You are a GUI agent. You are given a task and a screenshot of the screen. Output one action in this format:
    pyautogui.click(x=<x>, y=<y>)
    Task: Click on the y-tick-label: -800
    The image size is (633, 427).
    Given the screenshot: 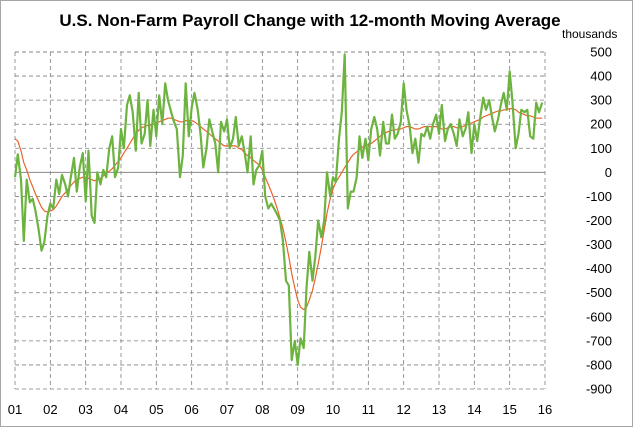 What is the action you would take?
    pyautogui.click(x=599, y=364)
    